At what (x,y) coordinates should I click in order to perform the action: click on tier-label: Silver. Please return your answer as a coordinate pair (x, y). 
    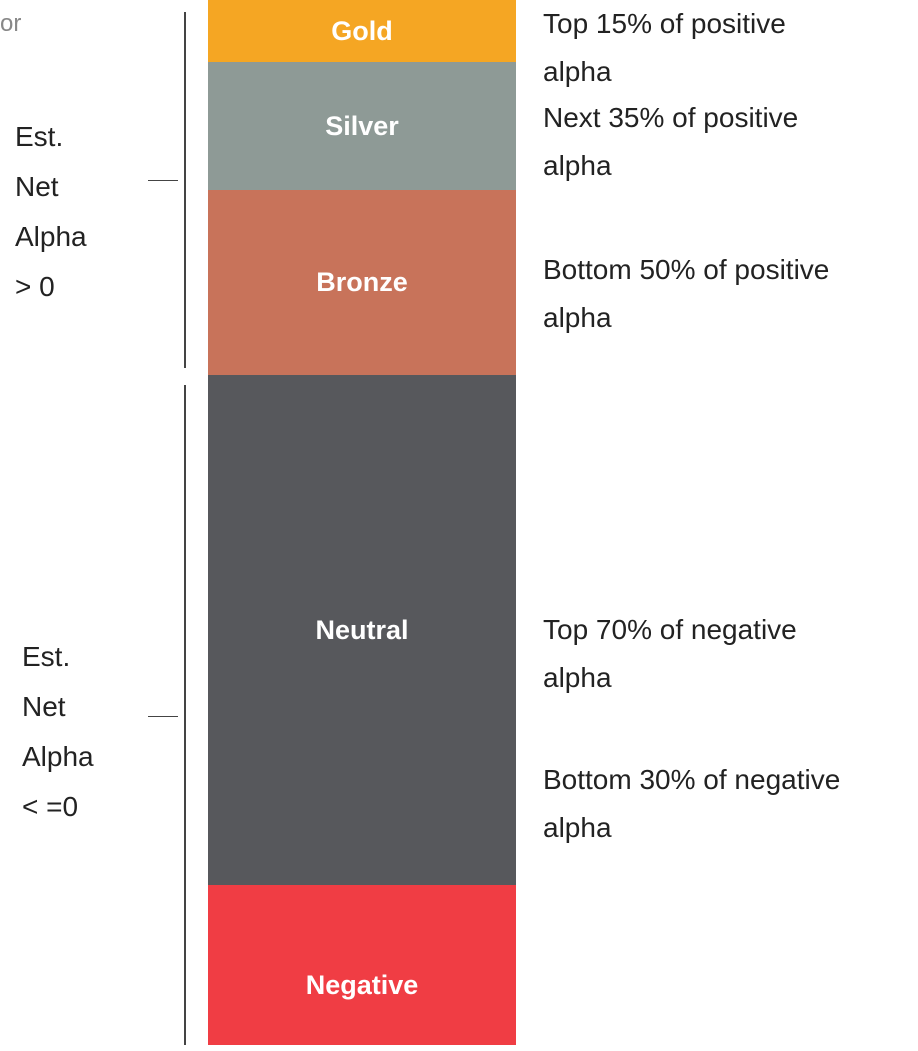
    Looking at the image, I should click on (362, 125).